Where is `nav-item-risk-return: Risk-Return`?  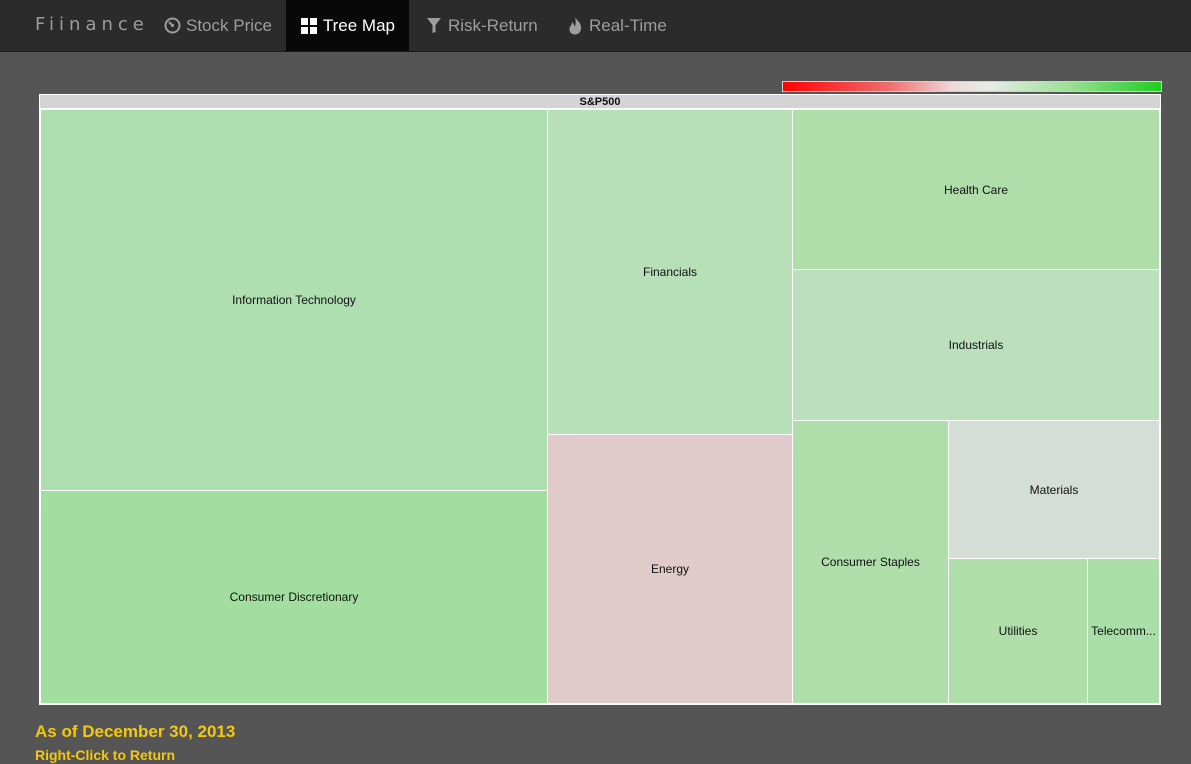 nav-item-risk-return: Risk-Return is located at coordinates (481, 25).